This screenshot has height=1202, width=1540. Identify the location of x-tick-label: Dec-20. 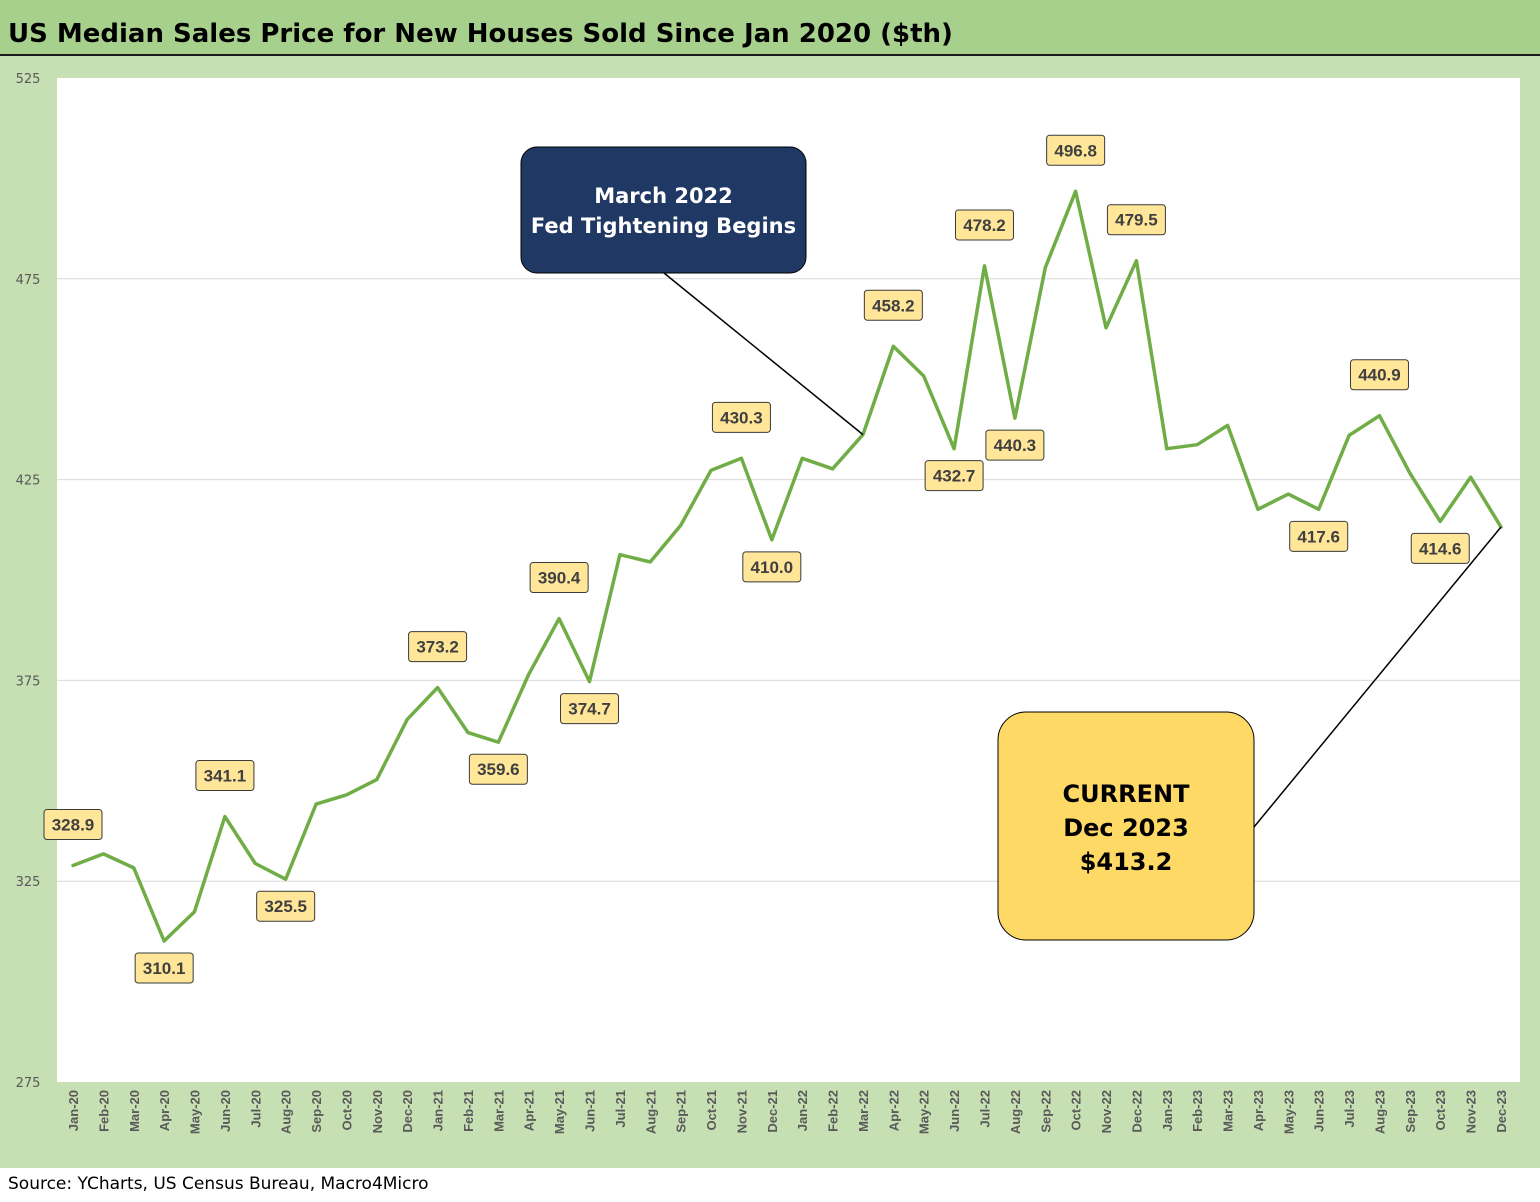
(407, 1111).